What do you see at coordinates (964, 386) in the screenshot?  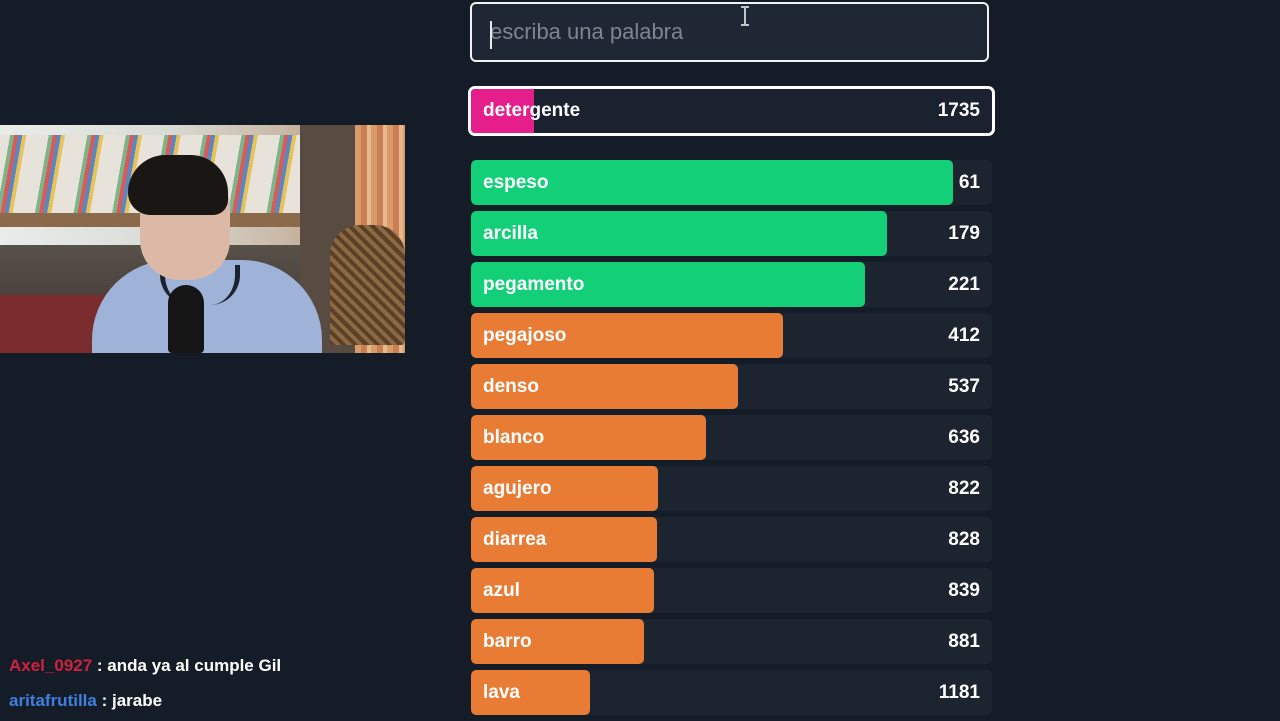 I see `guess-rank: 537` at bounding box center [964, 386].